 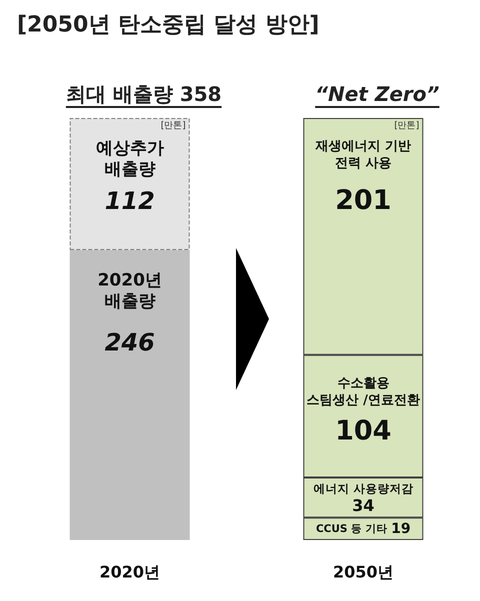 I want to click on data-label: 201, so click(x=363, y=200).